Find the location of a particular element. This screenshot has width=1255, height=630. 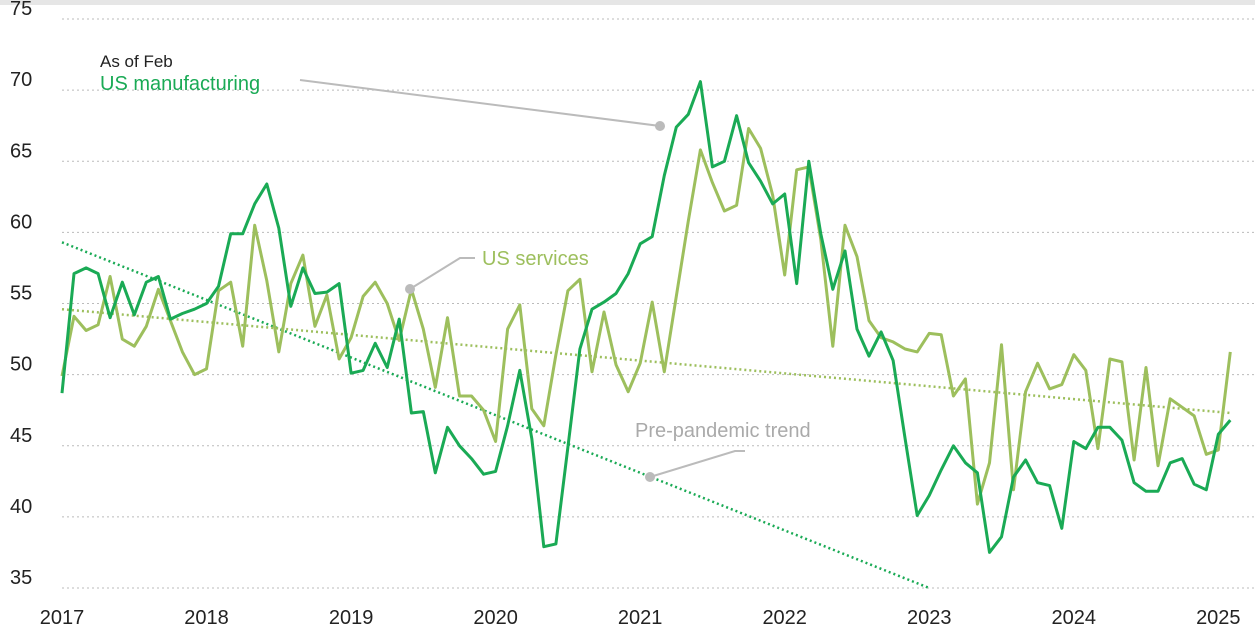

top-band is located at coordinates (627, 2).